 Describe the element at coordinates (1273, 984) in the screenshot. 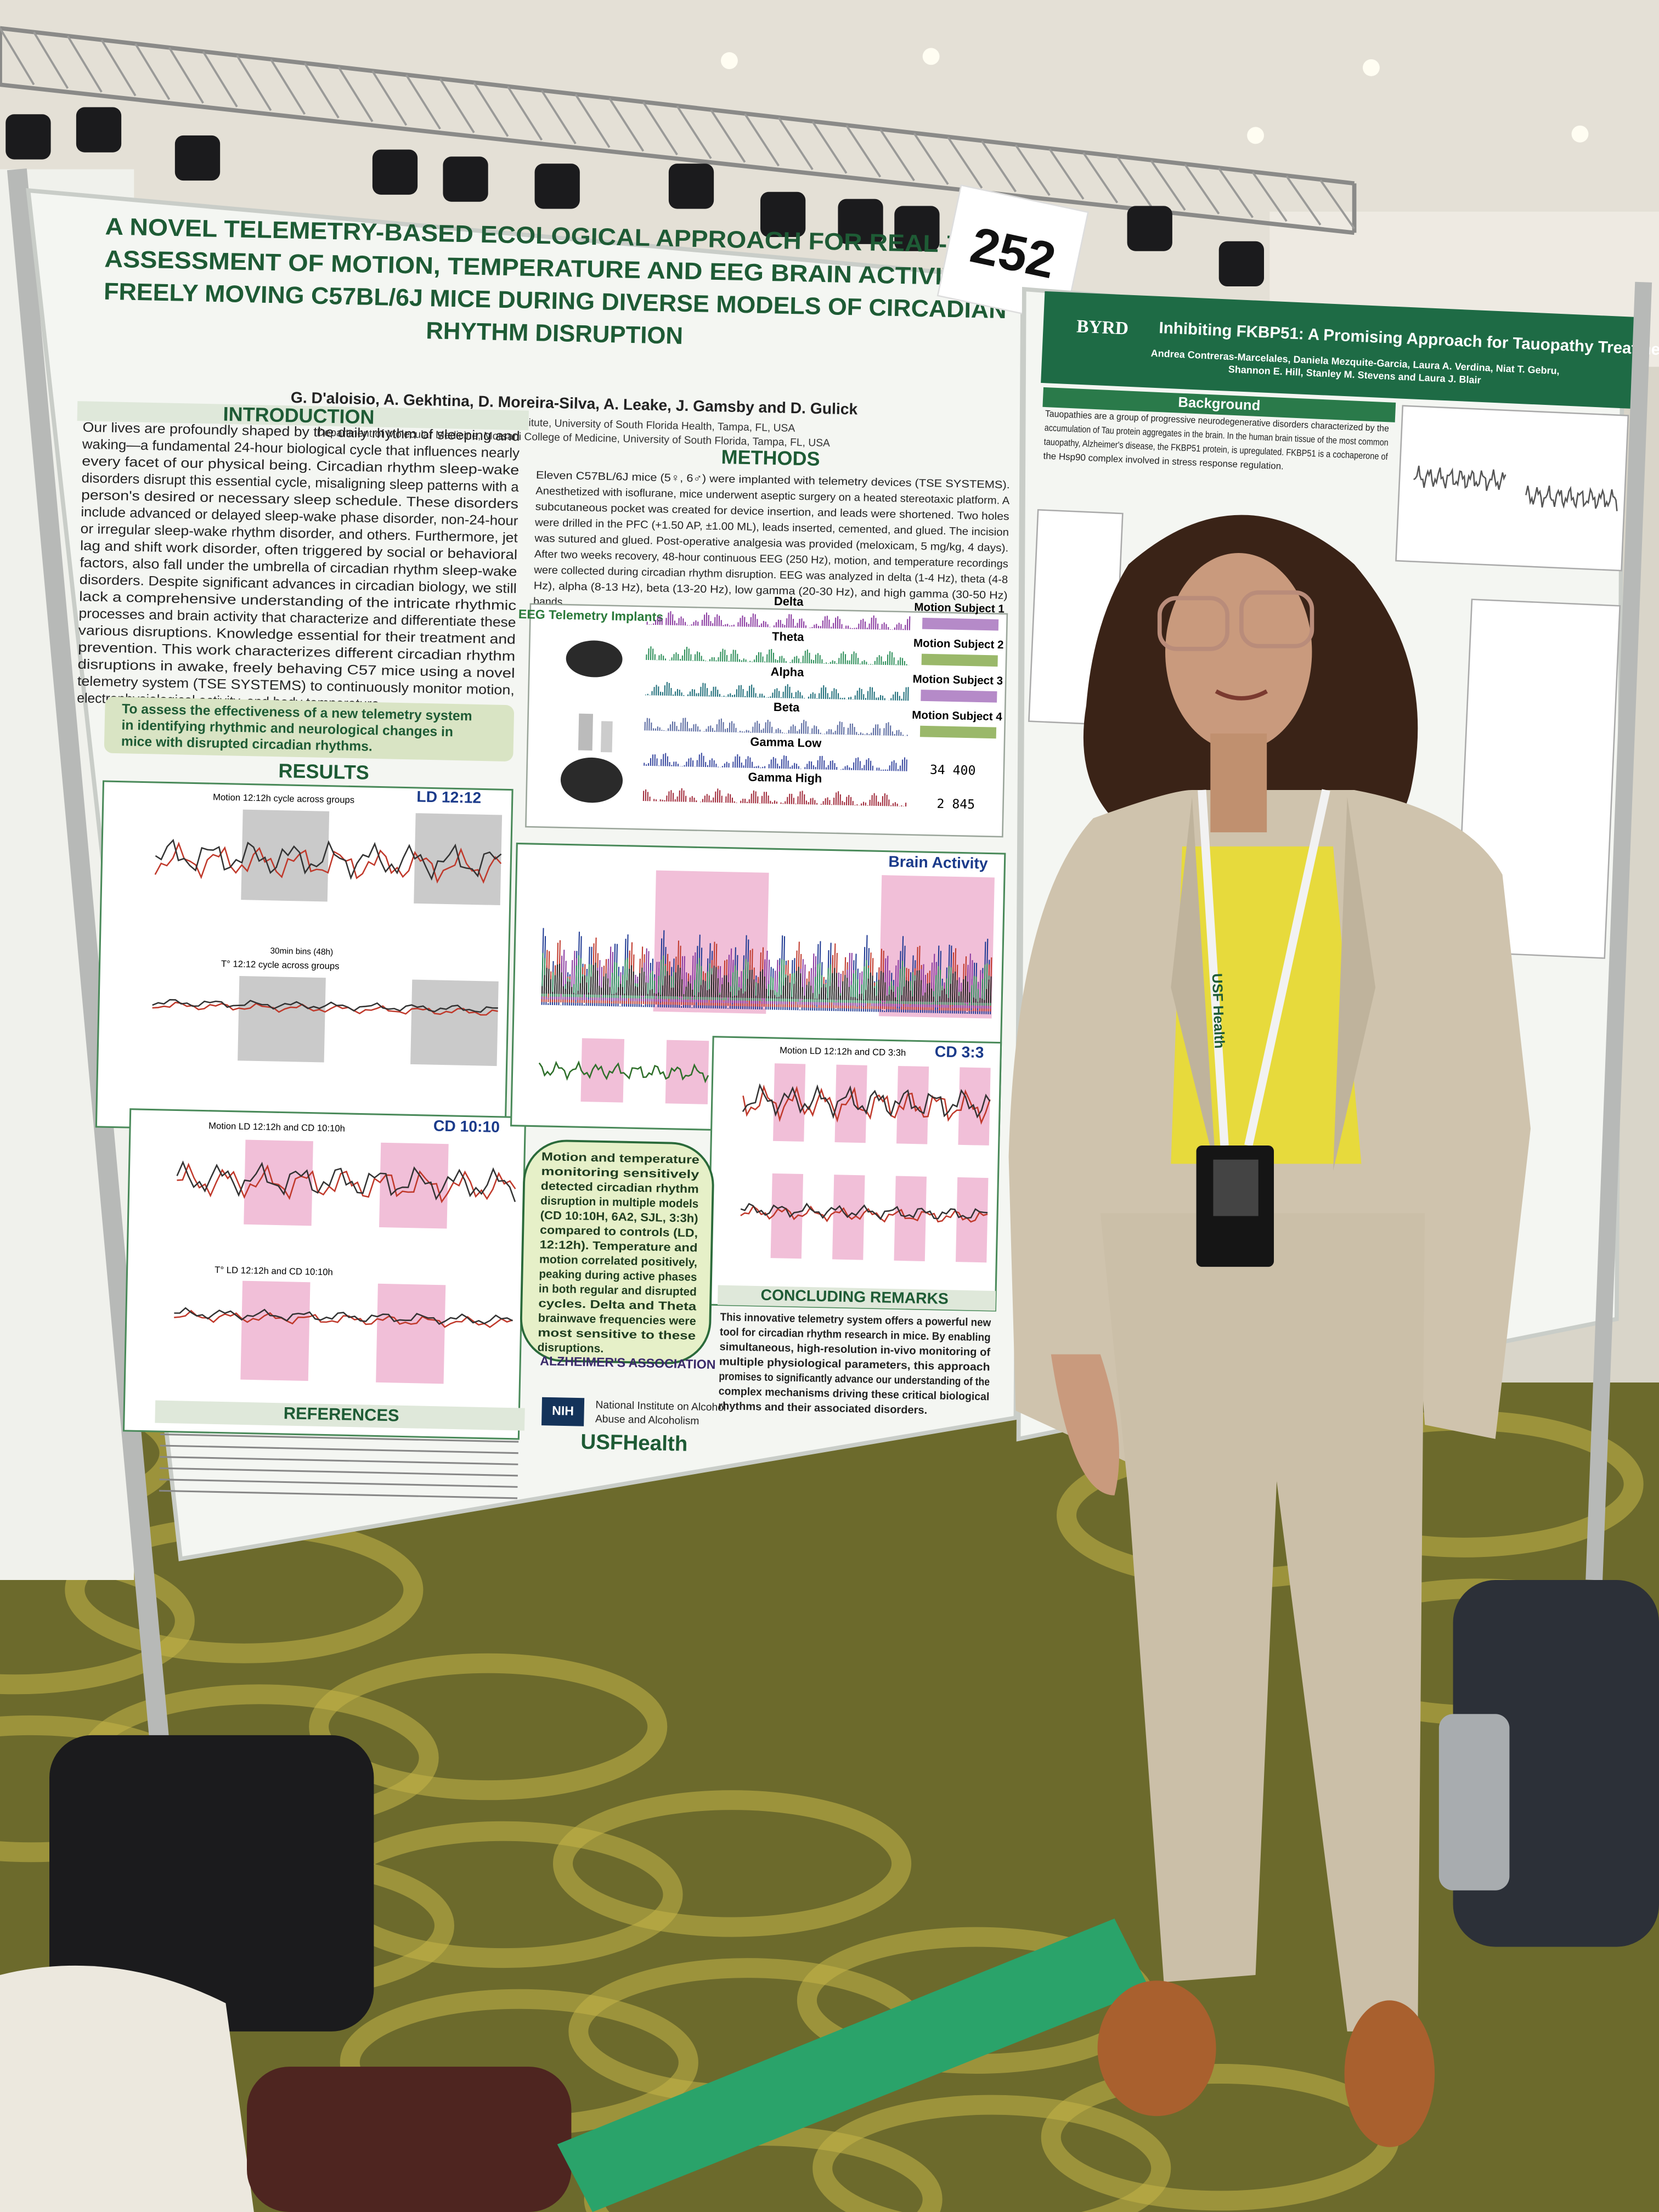

I see `lapel` at that location.